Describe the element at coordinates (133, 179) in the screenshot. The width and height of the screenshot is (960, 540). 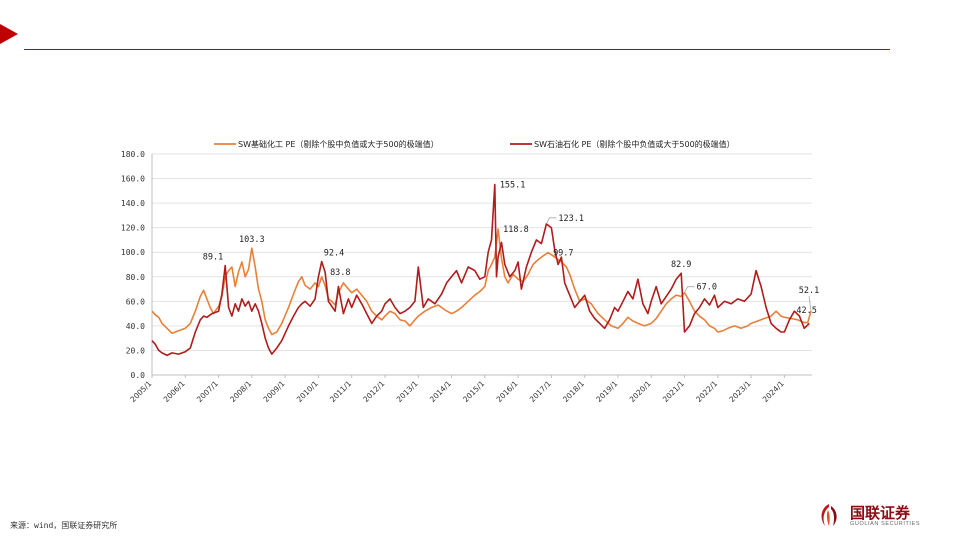
I see `y-tick-label: 160.0` at that location.